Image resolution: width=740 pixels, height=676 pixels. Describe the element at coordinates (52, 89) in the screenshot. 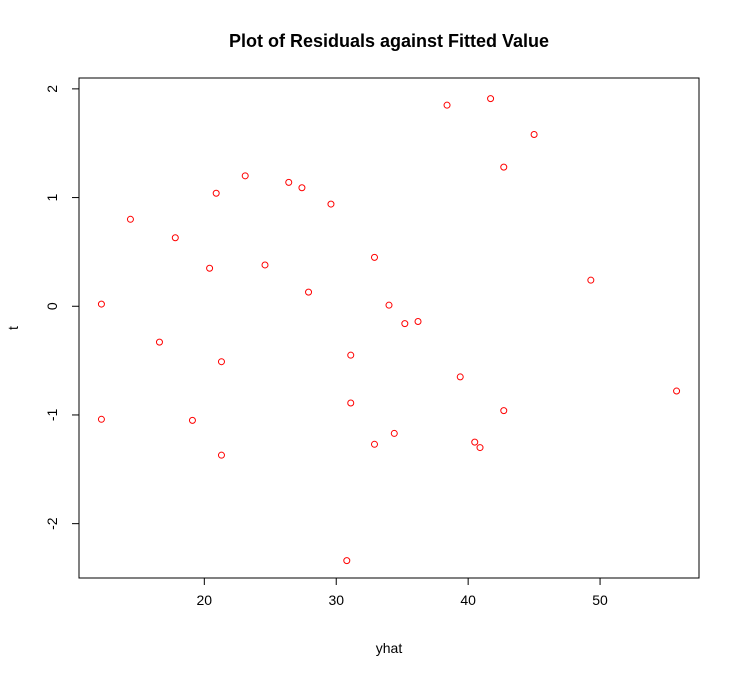

I see `y-tick-label: 2` at that location.